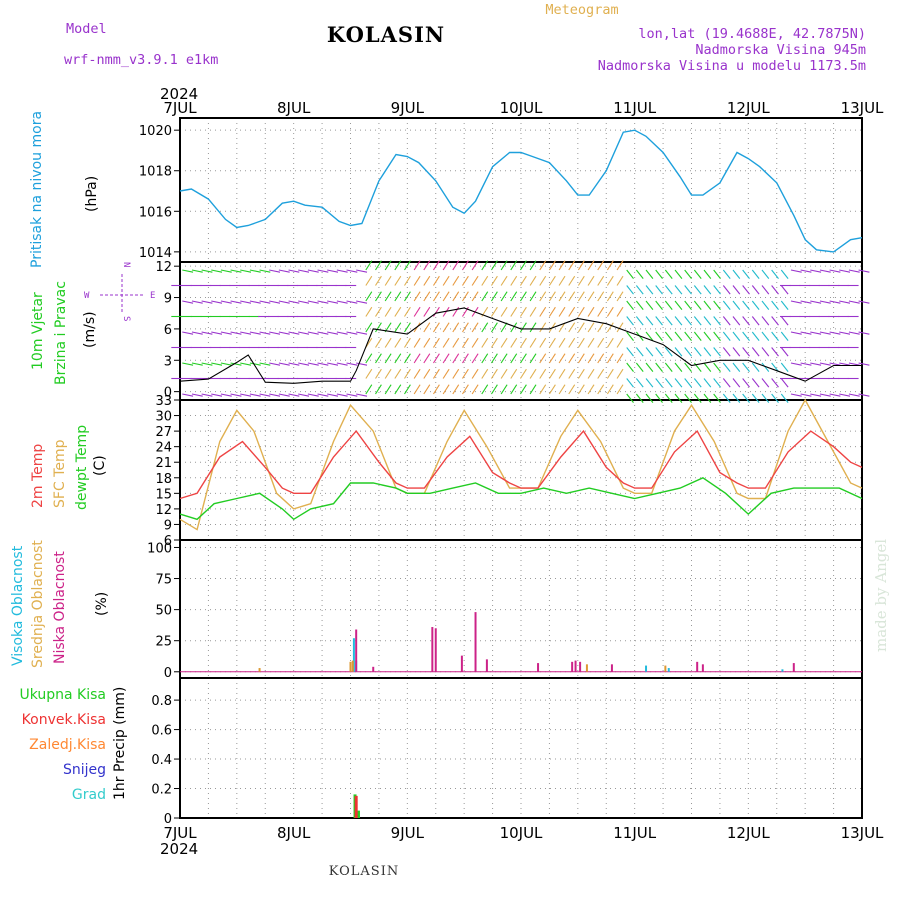 The width and height of the screenshot is (900, 900). What do you see at coordinates (126, 264) in the screenshot?
I see `compass-north: N` at bounding box center [126, 264].